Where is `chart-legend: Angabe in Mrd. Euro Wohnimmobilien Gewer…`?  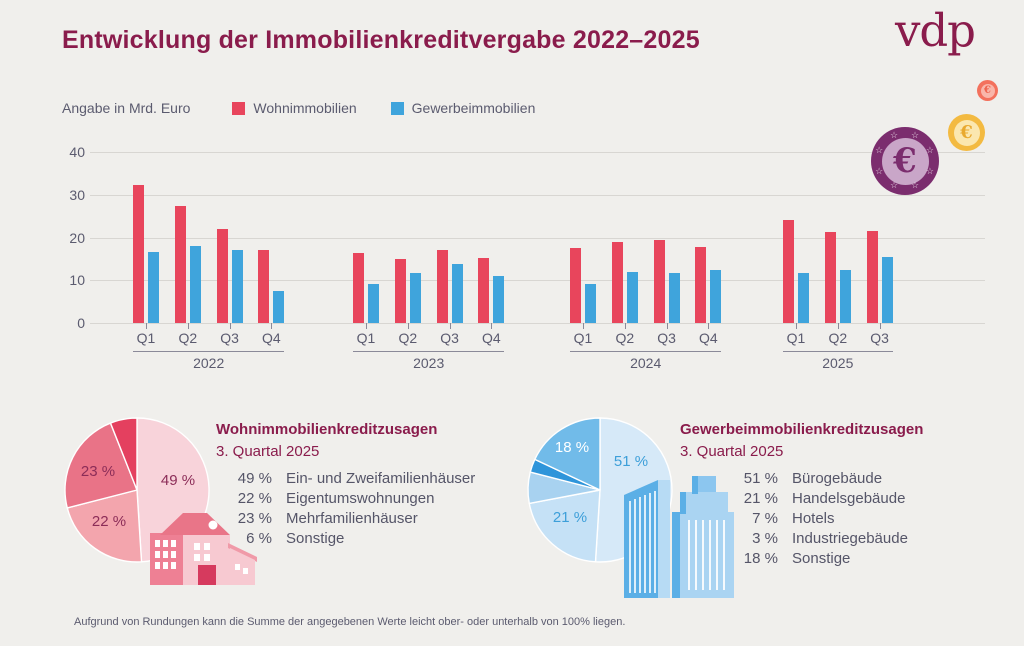
chart-legend: Angabe in Mrd. Euro Wohnimmobilien Gewer… is located at coordinates (298, 108).